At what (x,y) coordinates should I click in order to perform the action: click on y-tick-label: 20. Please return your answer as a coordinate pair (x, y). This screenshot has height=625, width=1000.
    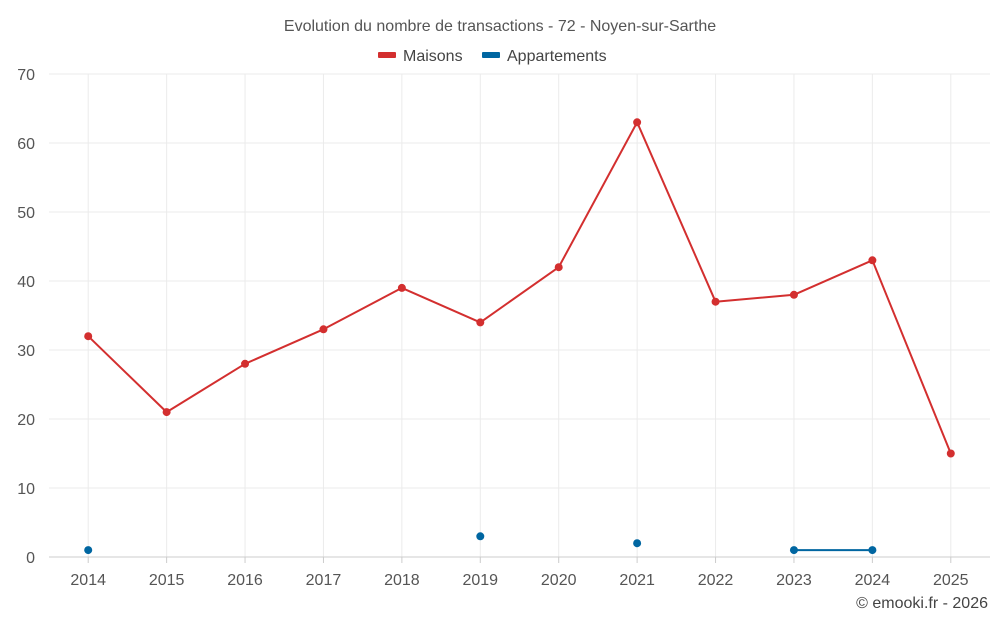
    Looking at the image, I should click on (26, 420).